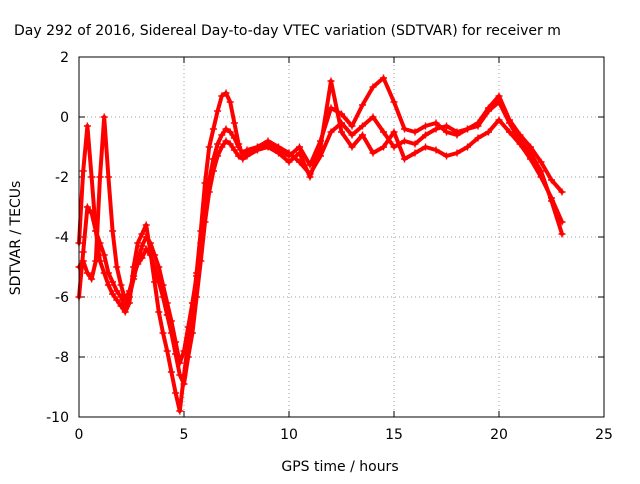 This screenshot has height=484, width=640. What do you see at coordinates (289, 435) in the screenshot?
I see `x-tick-label: 10` at bounding box center [289, 435].